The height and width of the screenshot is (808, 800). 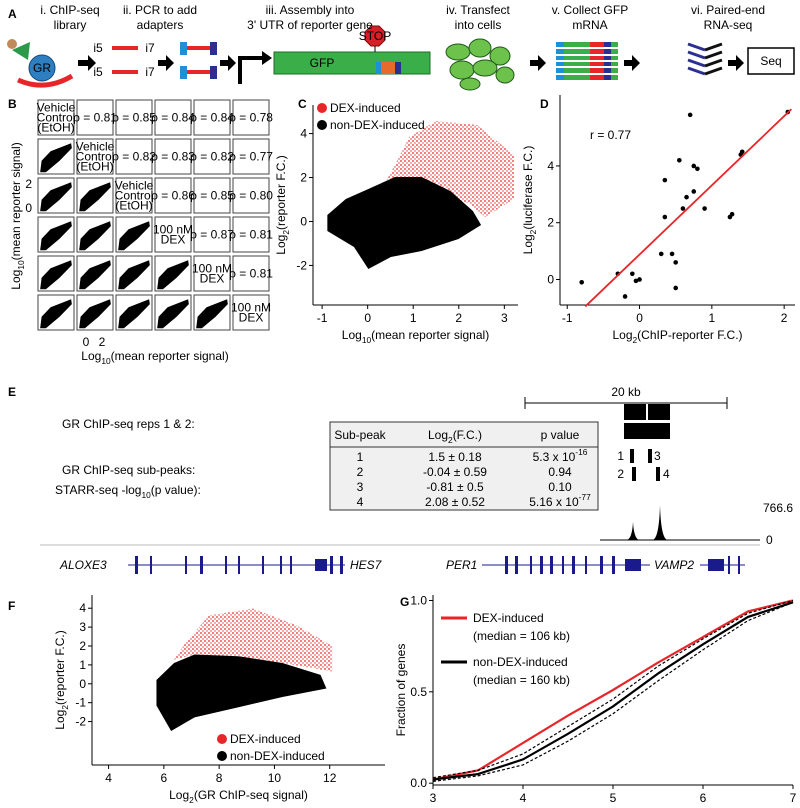 What do you see at coordinates (251, 795) in the screenshot?
I see `x-axis-label-part: (GR ChIP-seq signal)` at bounding box center [251, 795].